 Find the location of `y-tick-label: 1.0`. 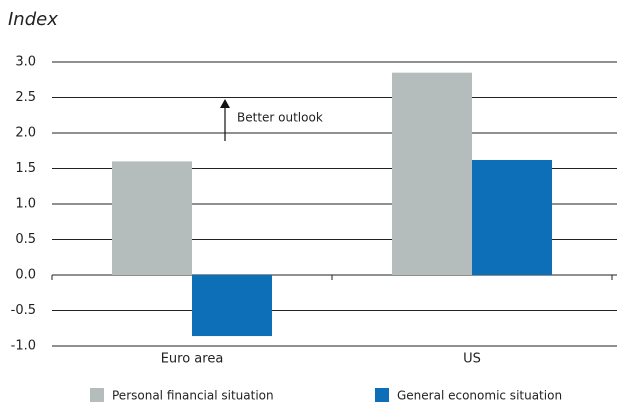

y-tick-label: 1.0 is located at coordinates (25, 204).